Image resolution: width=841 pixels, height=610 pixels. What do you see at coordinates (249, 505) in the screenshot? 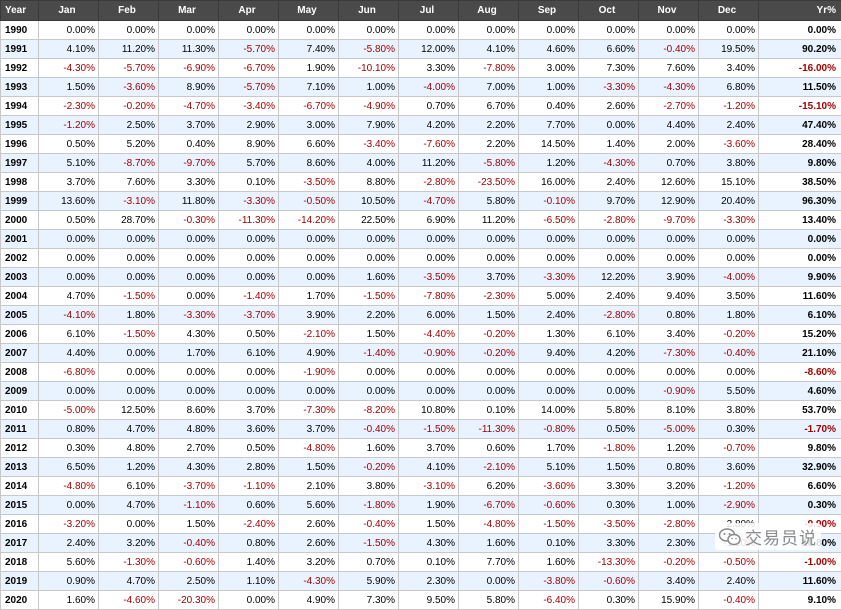
I see `monthly-return-cell: 0.60%` at bounding box center [249, 505].